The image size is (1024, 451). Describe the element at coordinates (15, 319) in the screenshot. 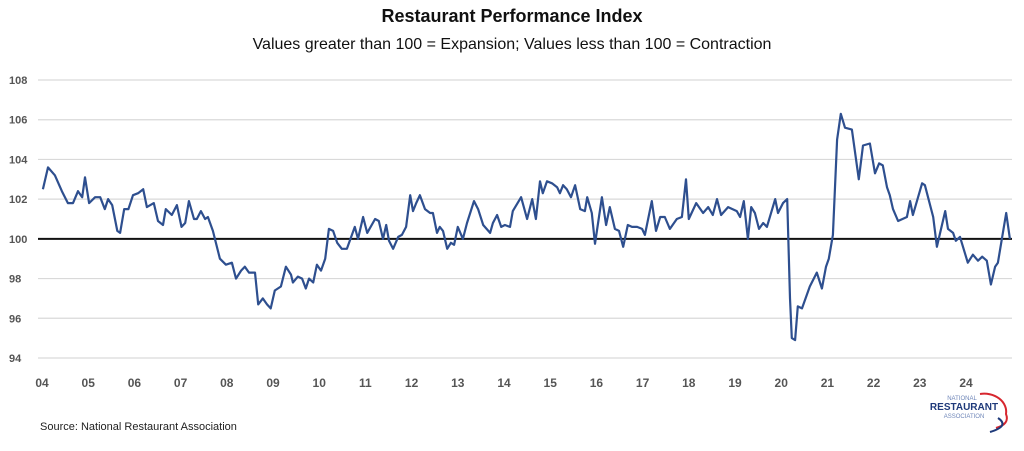

I see `y-tick-label: 96` at that location.